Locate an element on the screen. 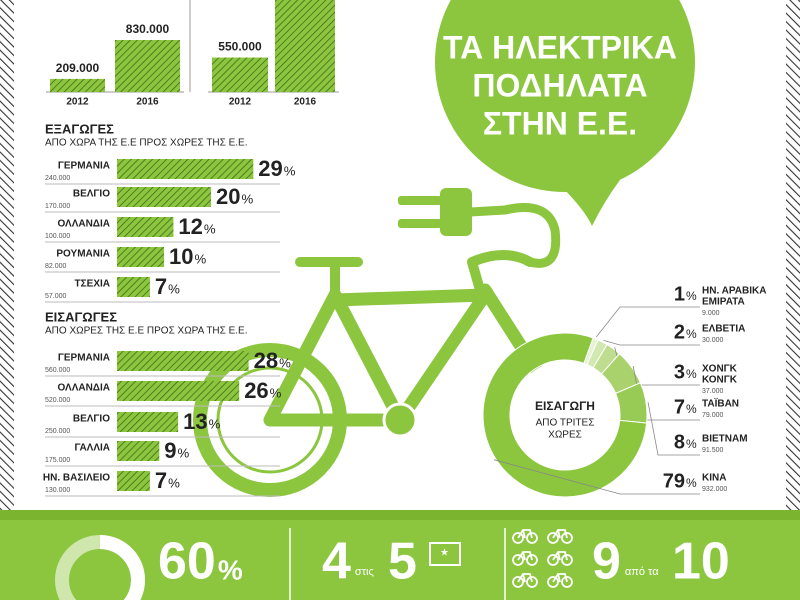 The width and height of the screenshot is (800, 600). amount-label: 100.000 is located at coordinates (57, 236).